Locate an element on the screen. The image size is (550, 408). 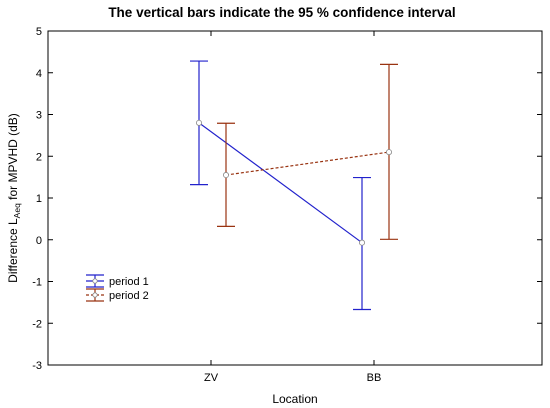
y-tick-label: -2 is located at coordinates (37, 324).